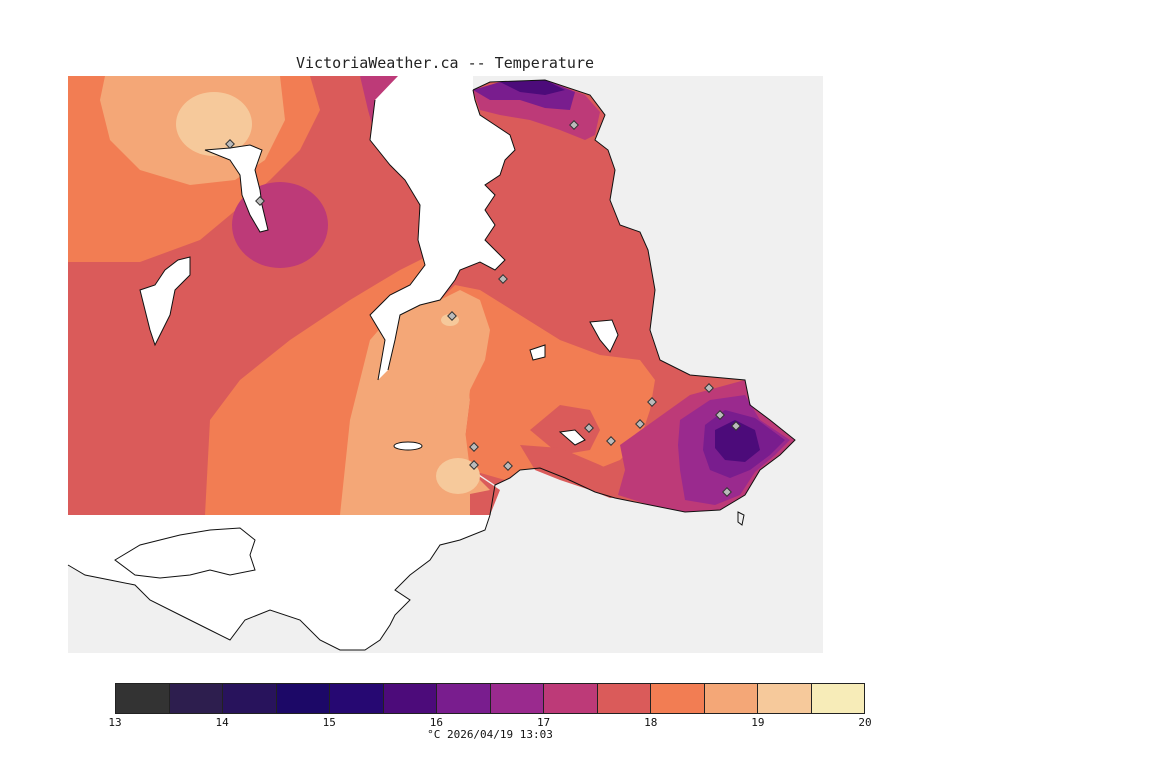 The height and width of the screenshot is (768, 1152). I want to click on map-title: VictoriaWeather.ca -- Temperature, so click(444, 63).